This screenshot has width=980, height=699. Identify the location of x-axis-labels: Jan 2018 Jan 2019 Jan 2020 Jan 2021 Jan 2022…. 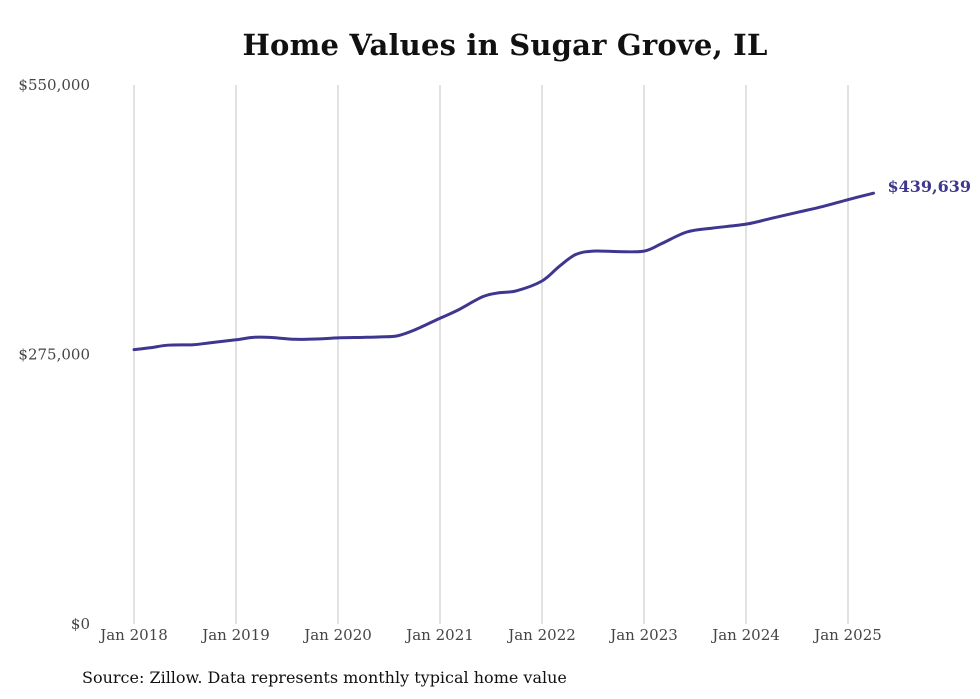
(490, 635).